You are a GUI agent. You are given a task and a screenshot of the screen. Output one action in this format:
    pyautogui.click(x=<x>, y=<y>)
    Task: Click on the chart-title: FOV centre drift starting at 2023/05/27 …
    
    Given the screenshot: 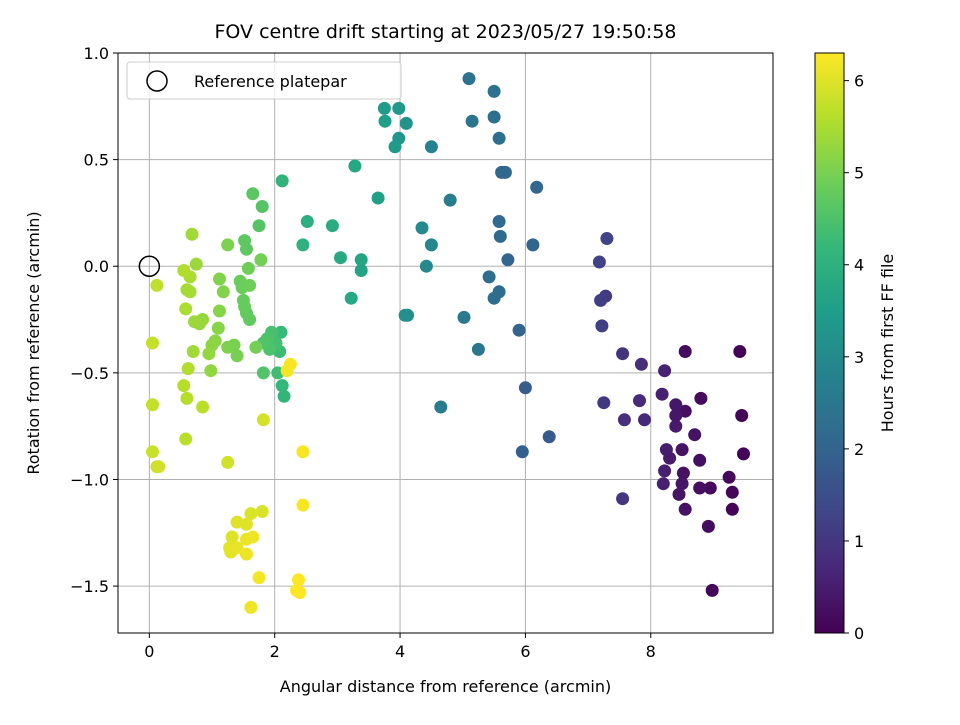 What is the action you would take?
    pyautogui.click(x=445, y=32)
    